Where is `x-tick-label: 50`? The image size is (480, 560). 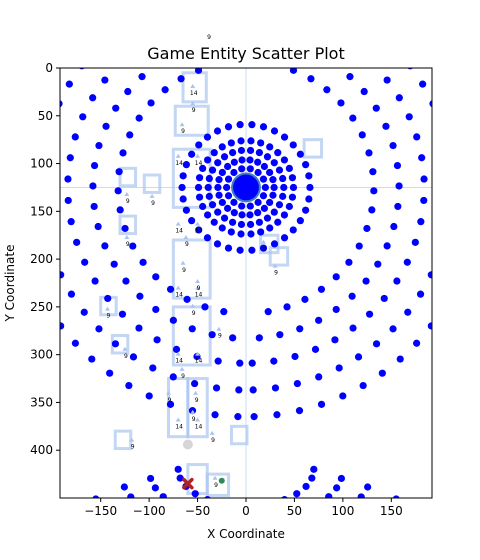 x-tick-label: 50 is located at coordinates (294, 511).